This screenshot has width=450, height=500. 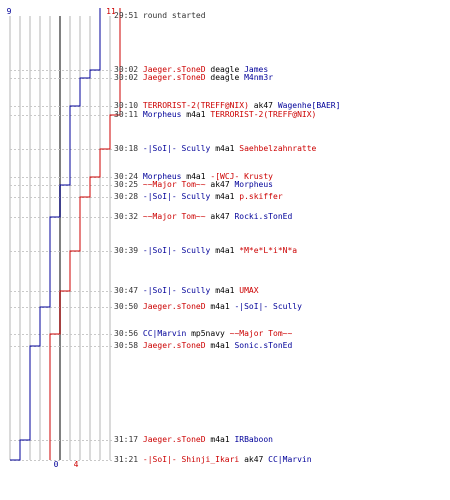 What do you see at coordinates (85, 234) in the screenshot?
I see `t-alive-line` at bounding box center [85, 234].